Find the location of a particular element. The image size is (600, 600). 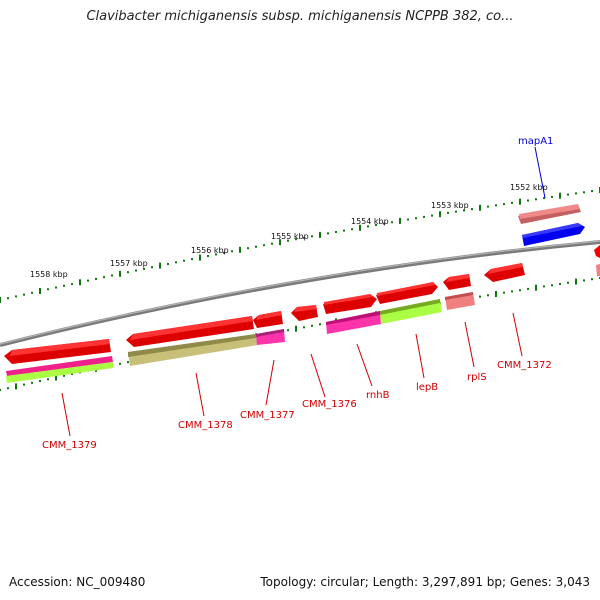

tick-label-1558: 1558 kbp is located at coordinates (49, 274).